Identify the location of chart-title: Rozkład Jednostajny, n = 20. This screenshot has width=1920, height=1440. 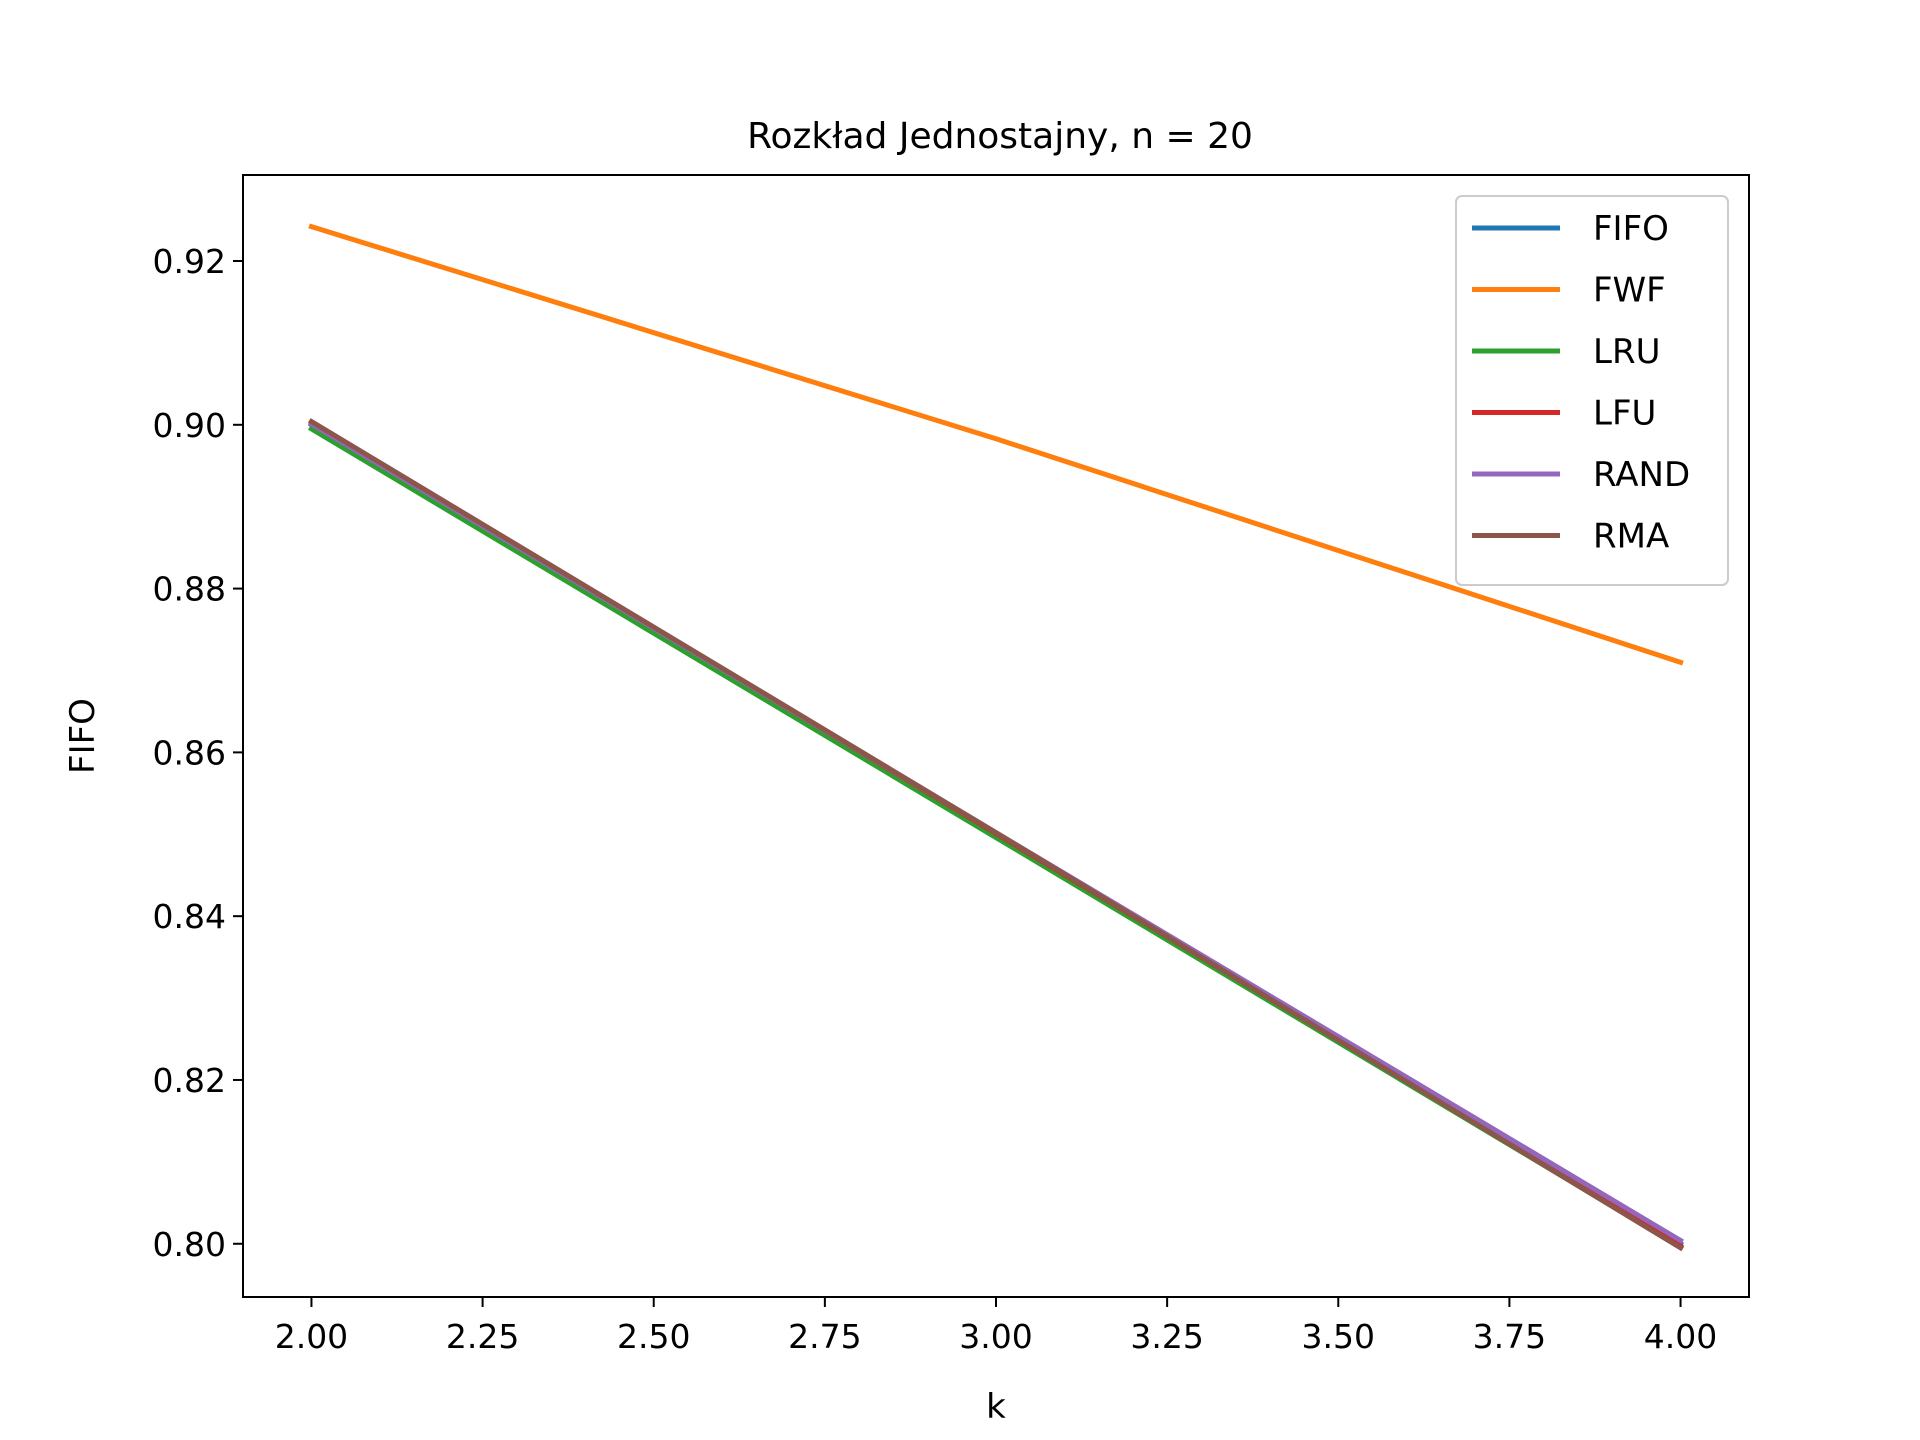
(1000, 136).